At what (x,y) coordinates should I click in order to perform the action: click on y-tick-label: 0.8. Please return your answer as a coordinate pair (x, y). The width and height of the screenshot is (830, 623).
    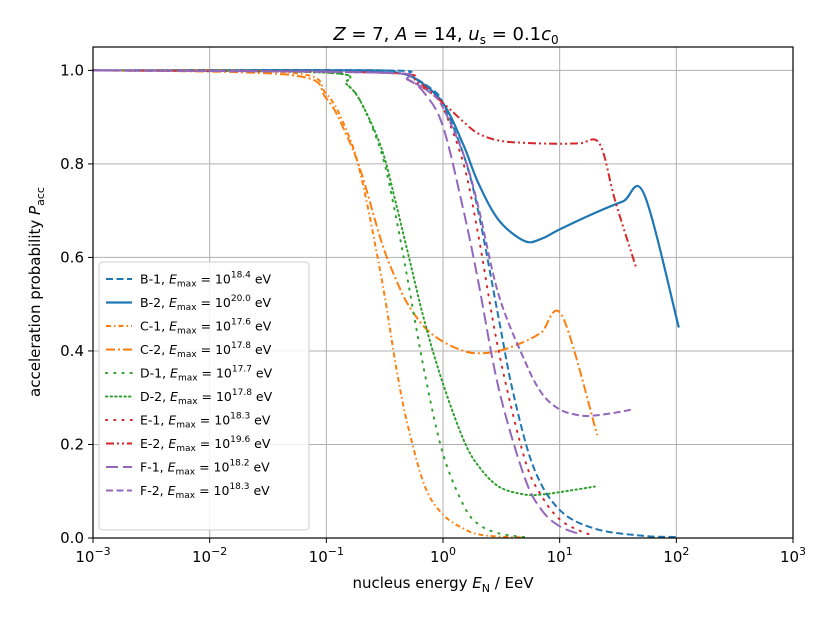
    Looking at the image, I should click on (72, 164).